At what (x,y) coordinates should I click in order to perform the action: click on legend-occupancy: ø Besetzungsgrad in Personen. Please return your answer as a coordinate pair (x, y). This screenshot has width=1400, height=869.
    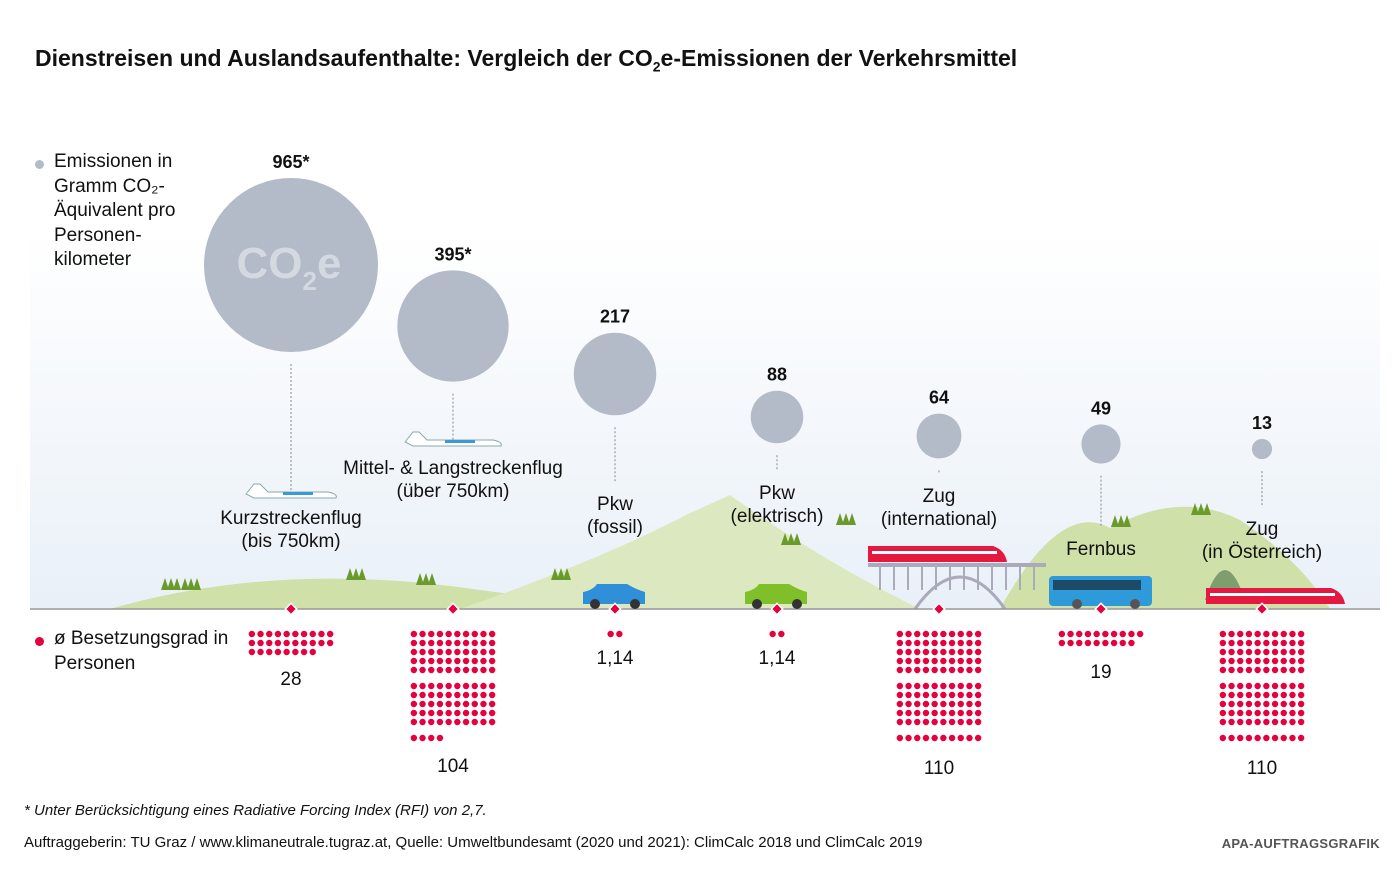
    Looking at the image, I should click on (135, 651).